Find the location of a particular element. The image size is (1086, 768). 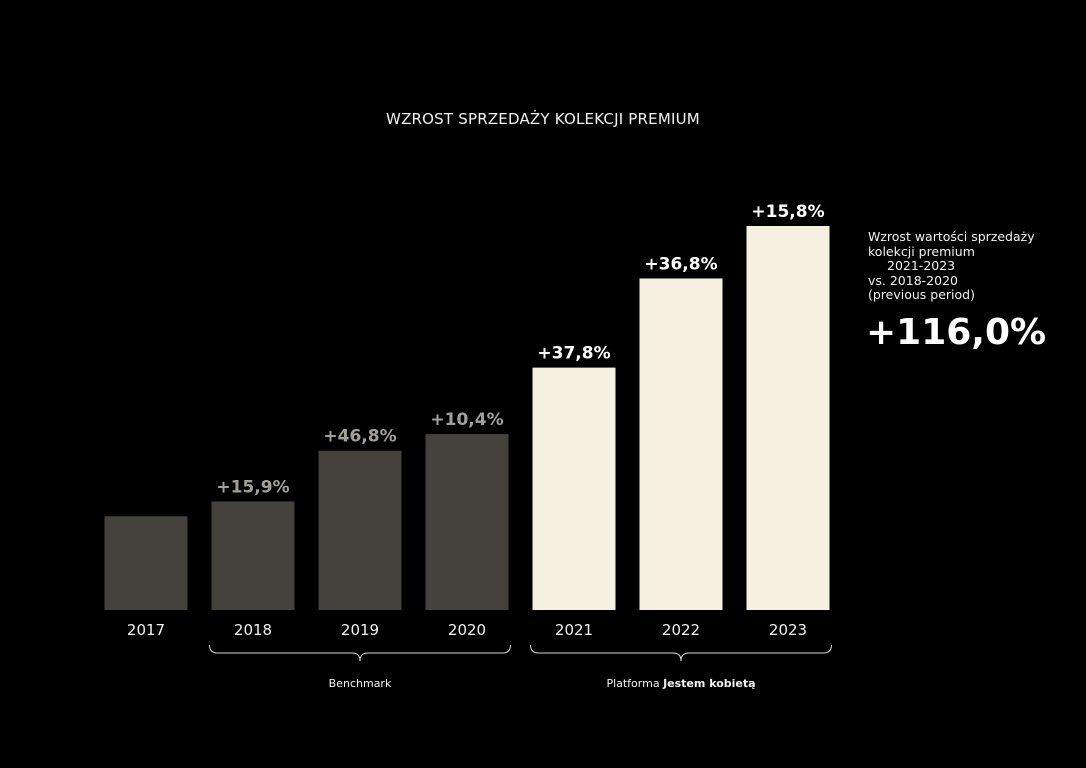

bar-2019 is located at coordinates (360, 530).